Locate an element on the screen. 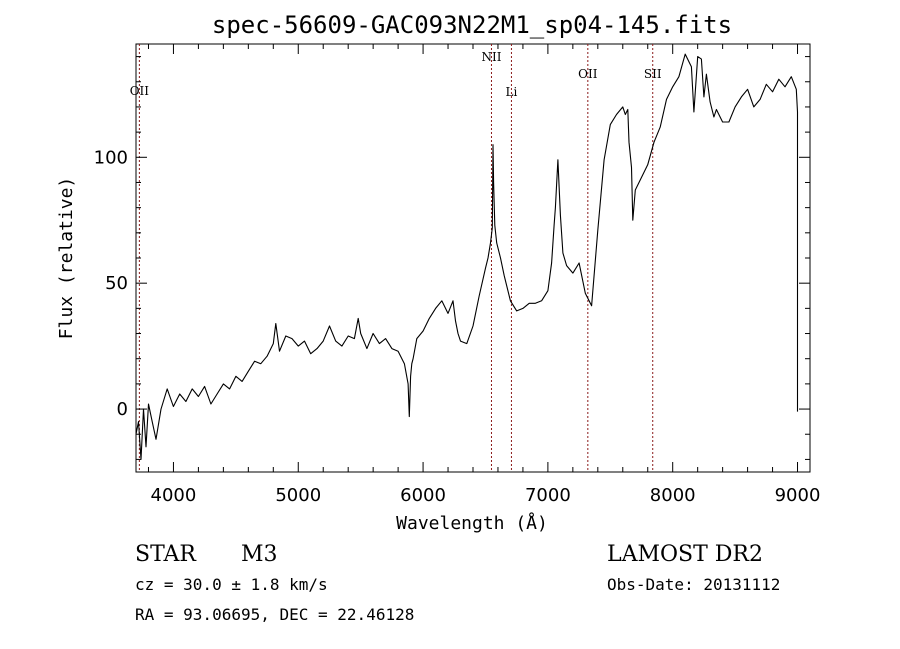 Image resolution: width=900 pixels, height=649 pixels. x-tick-labels: 4000 5000 6000 7000 8000 9000 is located at coordinates (486, 495).